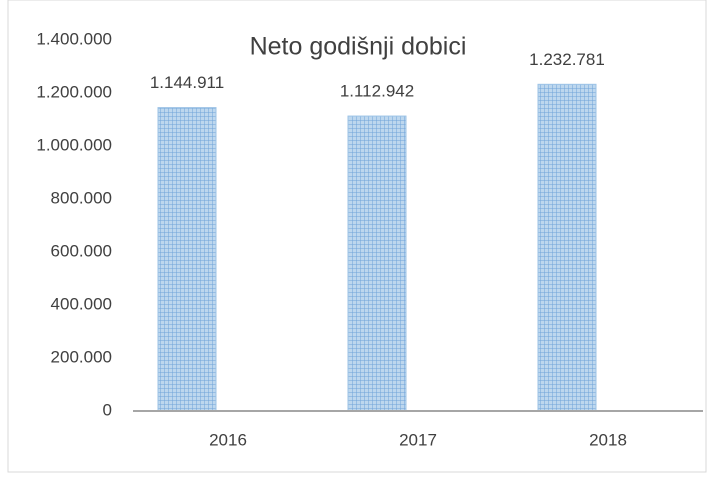 This screenshot has height=478, width=710. Describe the element at coordinates (74, 144) in the screenshot. I see `y-tick-label: 1.000.000` at that location.